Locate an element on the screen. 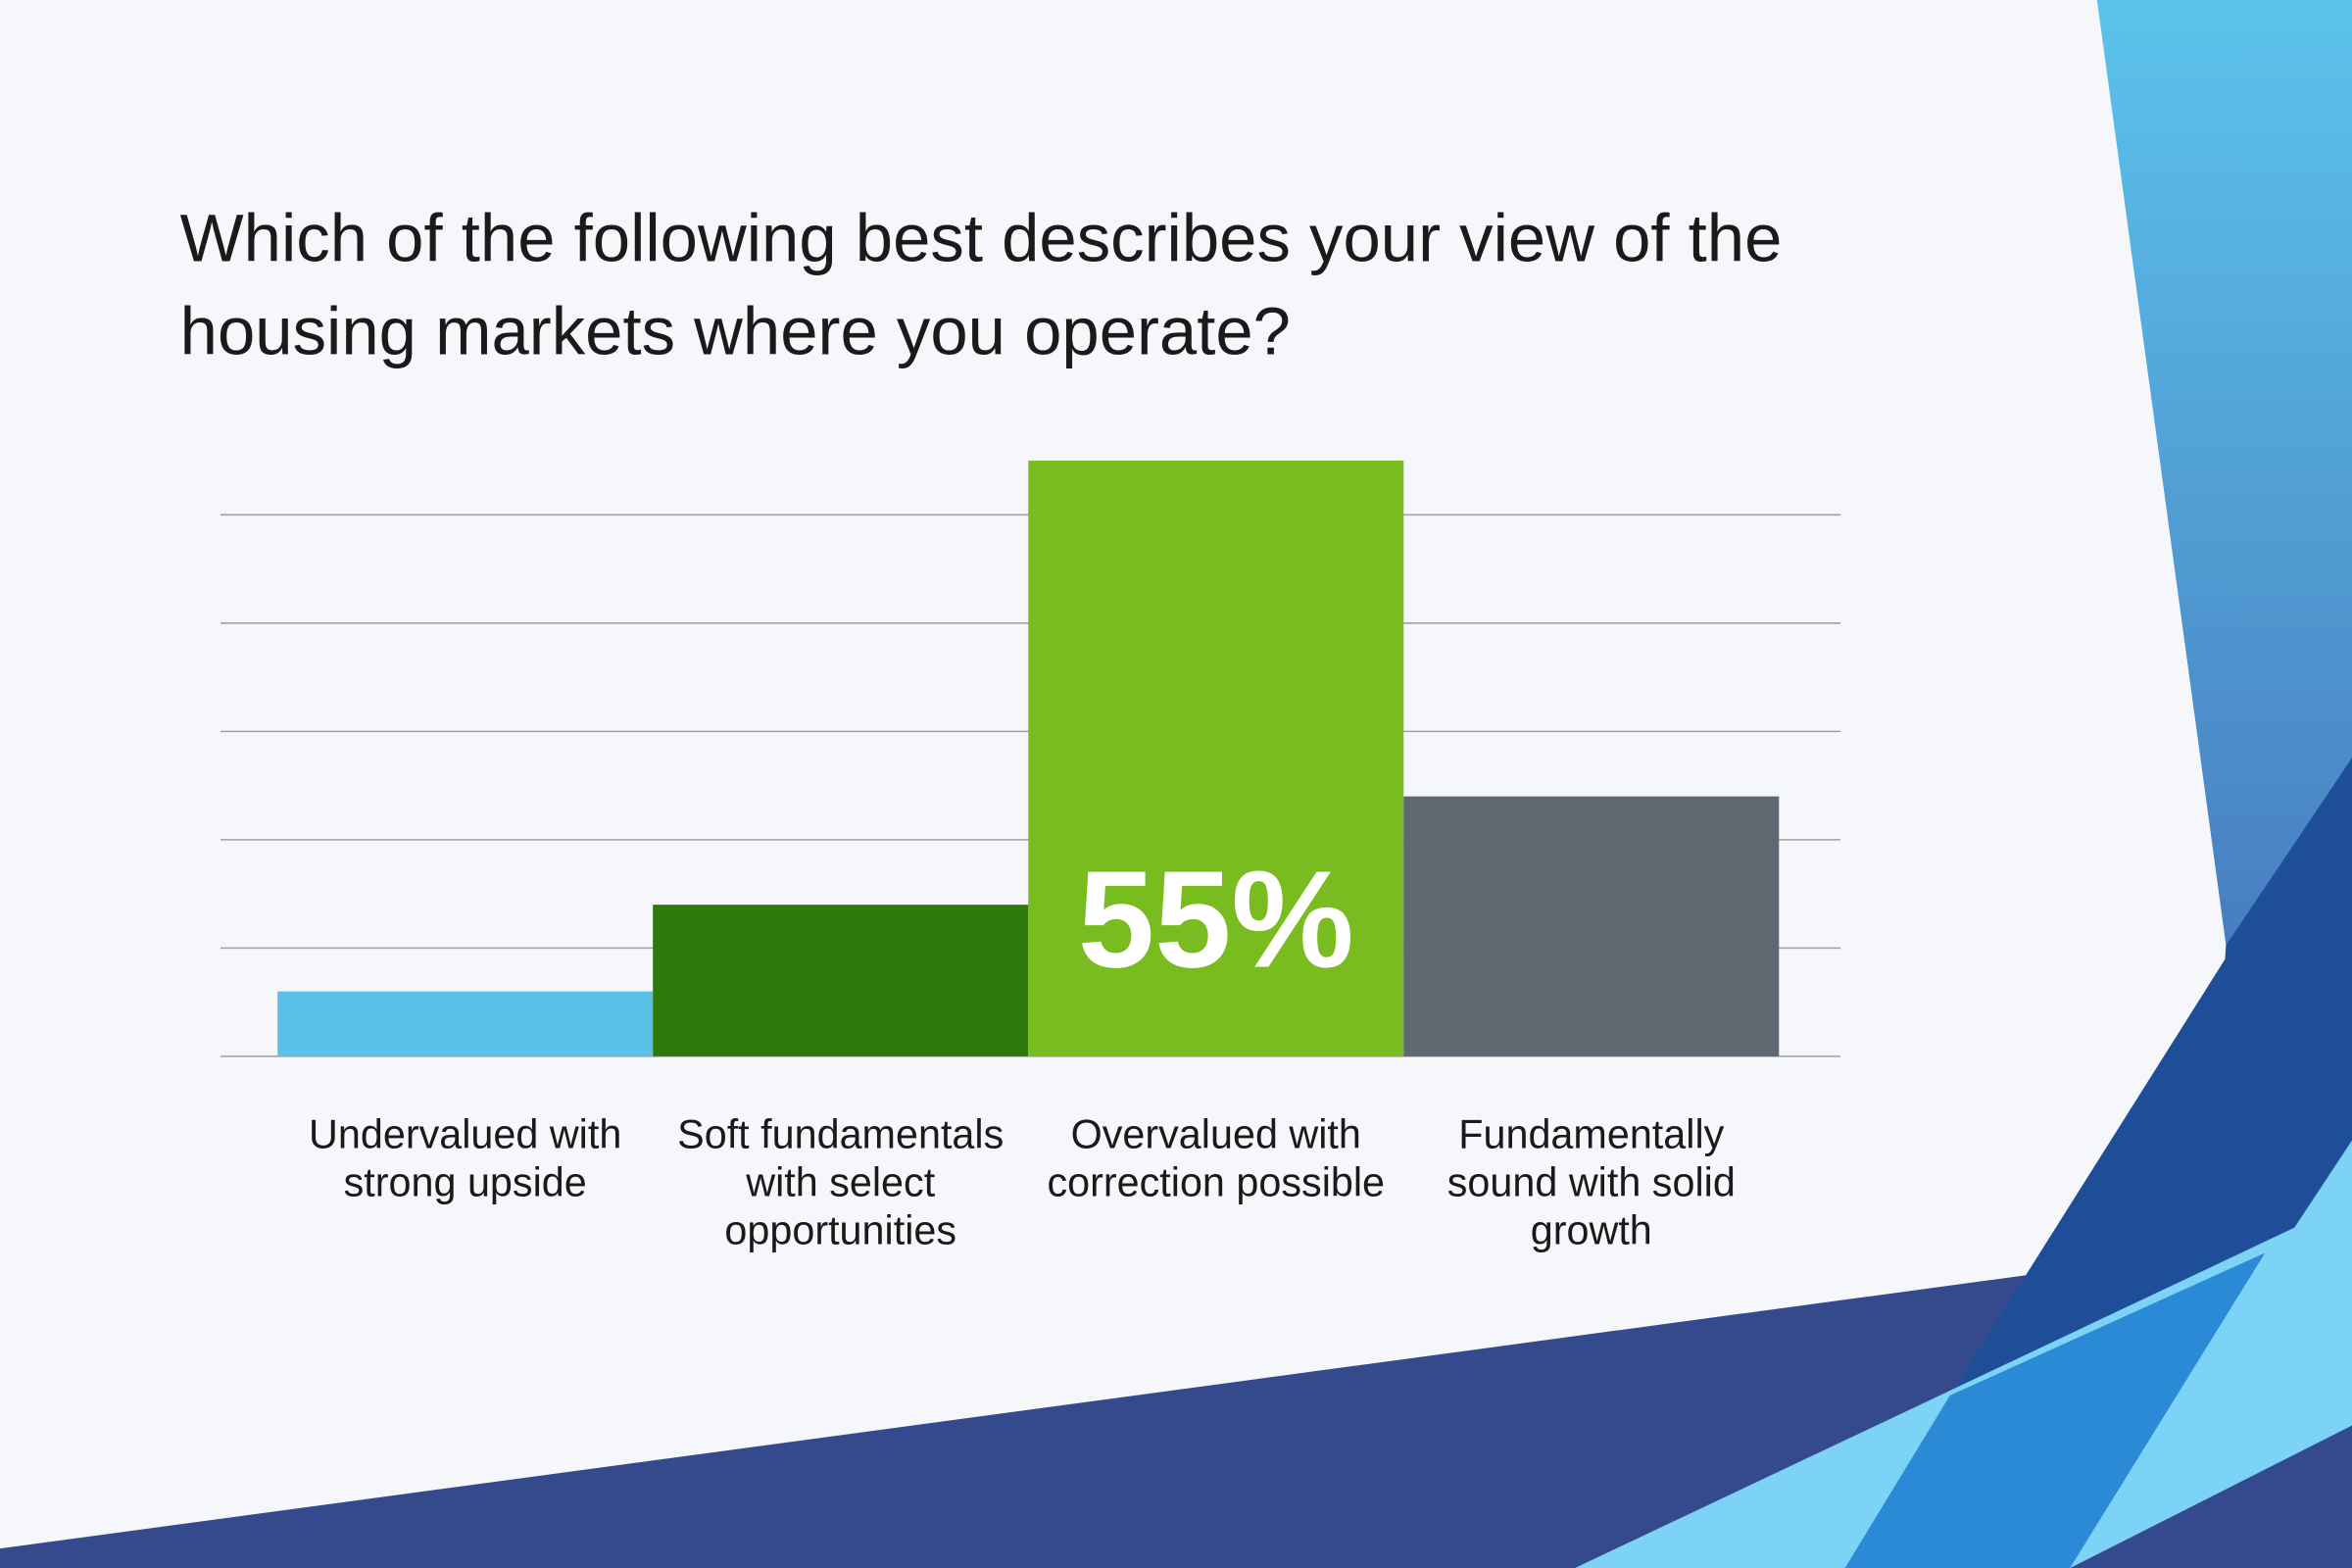 This screenshot has width=2352, height=1568. x-label-box: Overvalued with correction possible is located at coordinates (1216, 1158).